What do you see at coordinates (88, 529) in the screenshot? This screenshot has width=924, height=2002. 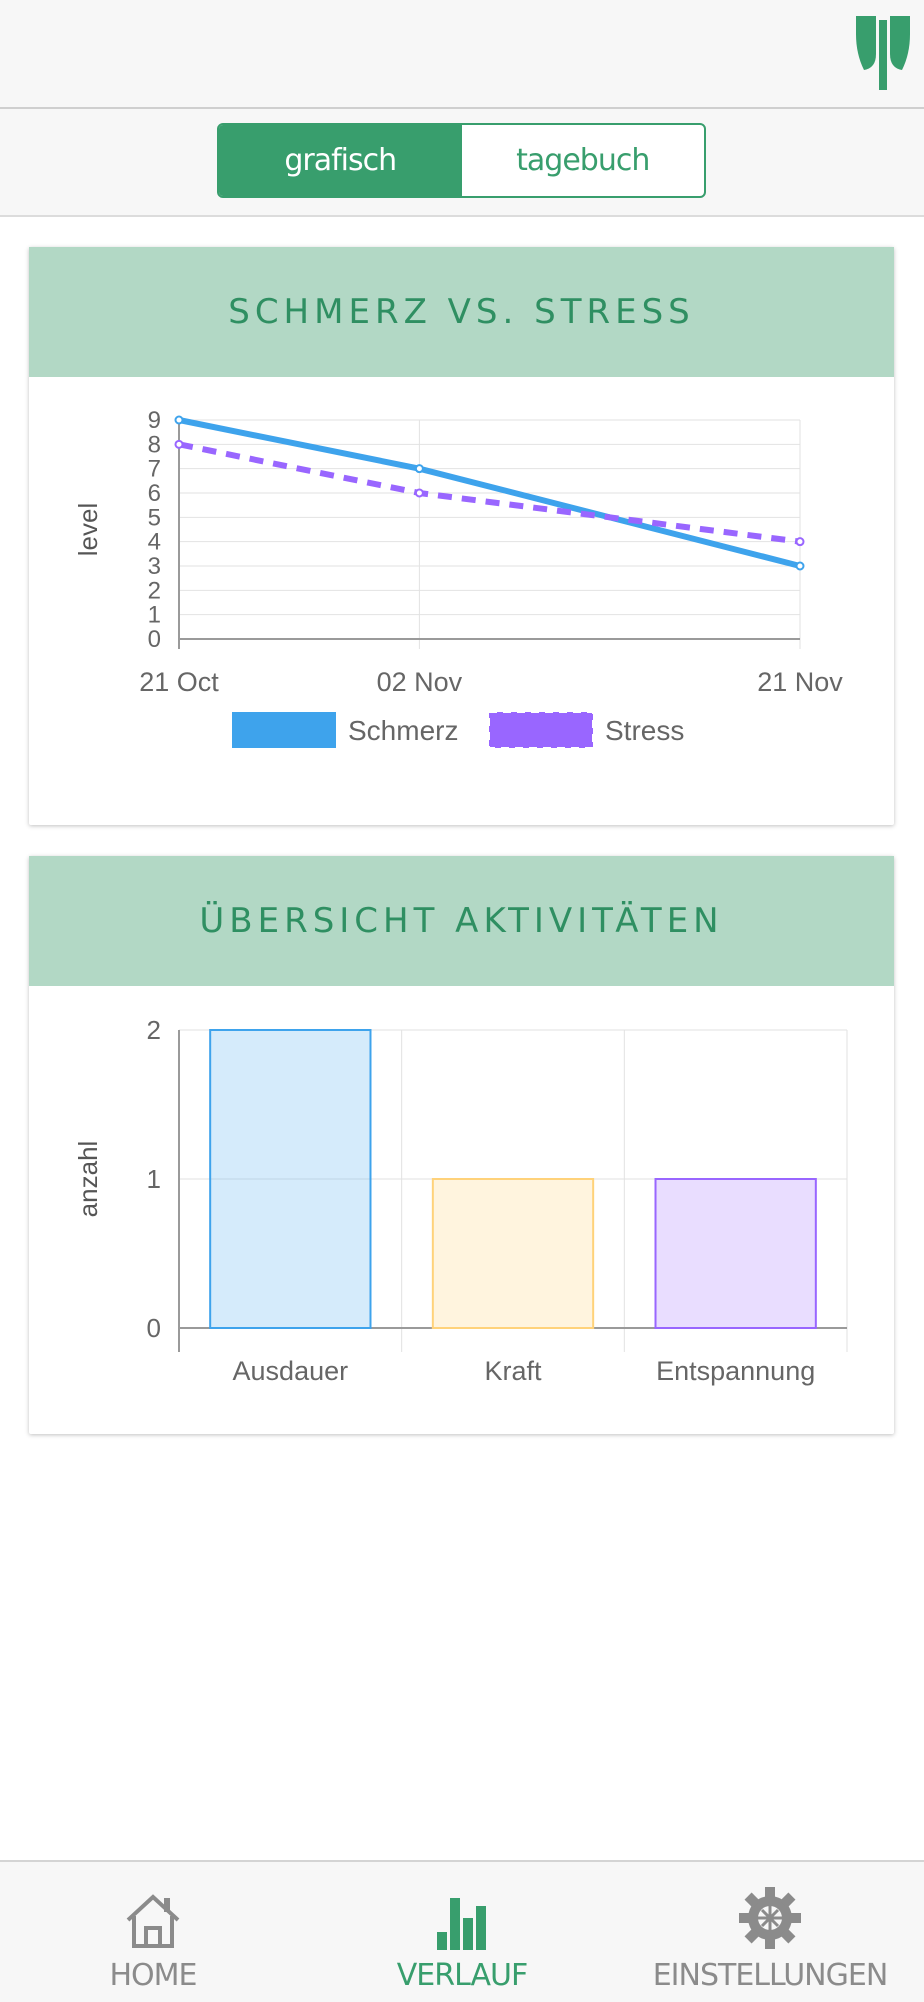 I see `y-axis-label: level` at bounding box center [88, 529].